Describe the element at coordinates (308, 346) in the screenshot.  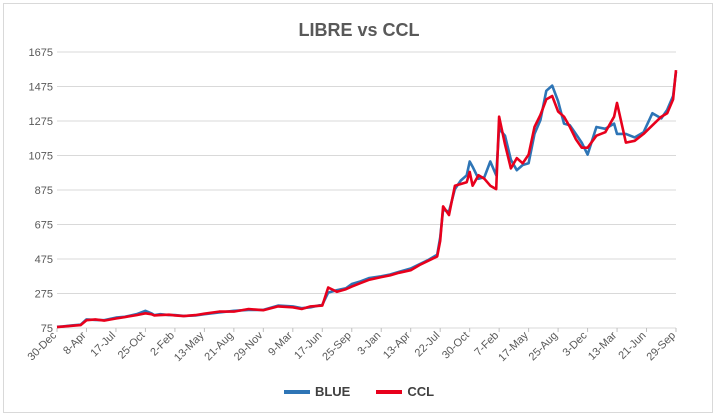
I see `x-tick-label: 17-Jun` at that location.